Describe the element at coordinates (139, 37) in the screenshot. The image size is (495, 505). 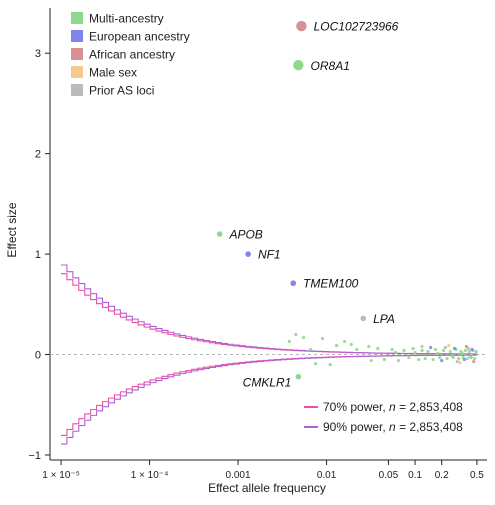
I see `legend-label: European ancestry` at that location.